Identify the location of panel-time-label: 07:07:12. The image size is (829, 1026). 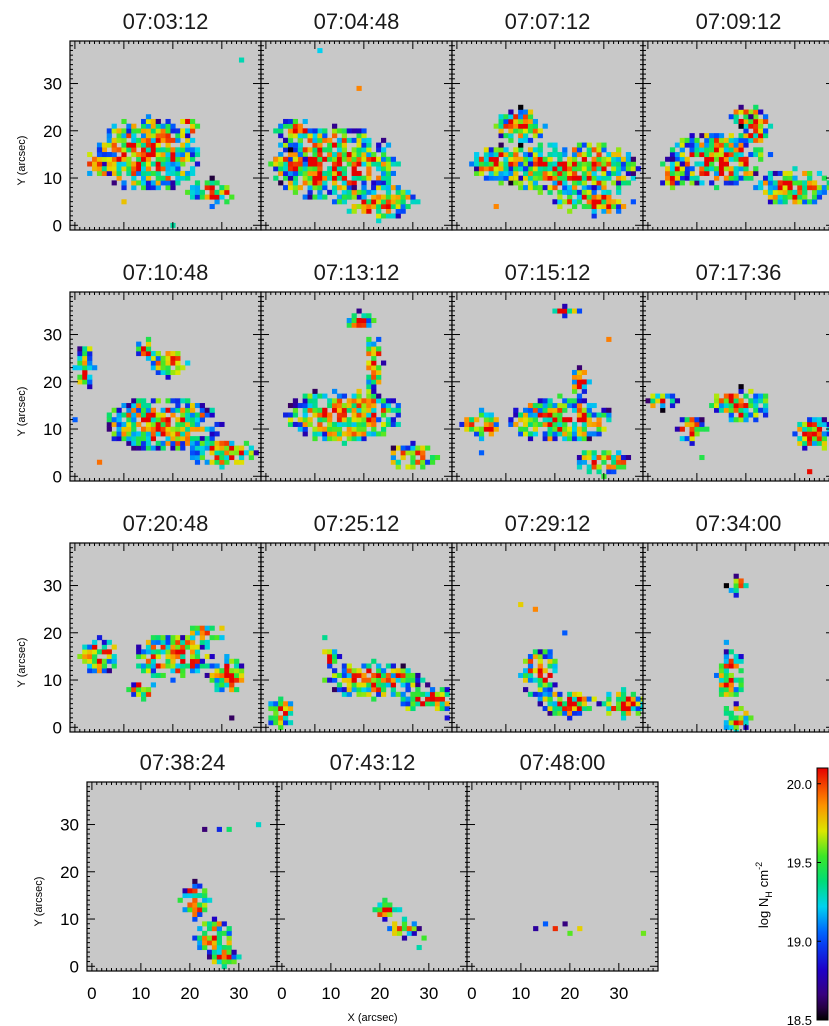
(548, 21).